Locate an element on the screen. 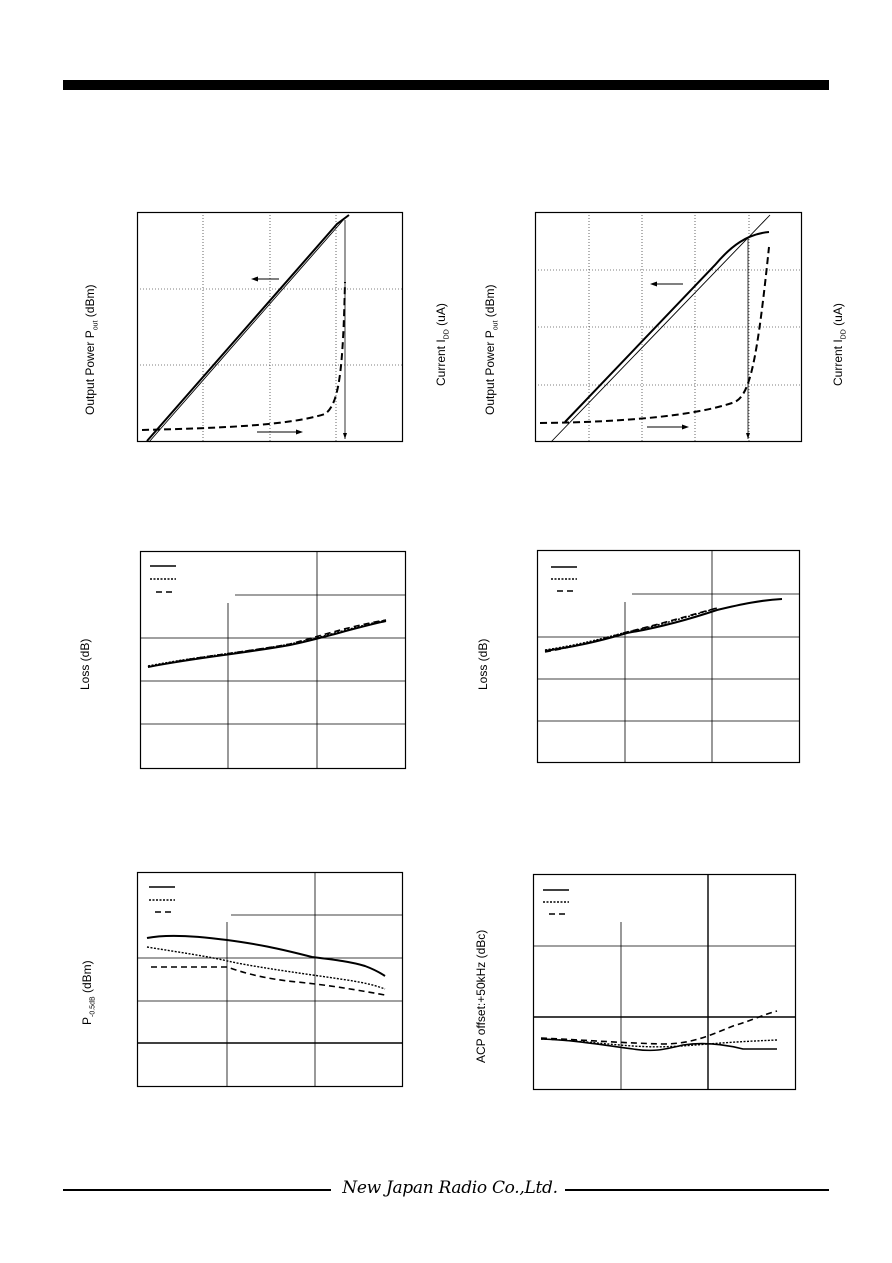 The image size is (892, 1263). header-bar is located at coordinates (446, 85).